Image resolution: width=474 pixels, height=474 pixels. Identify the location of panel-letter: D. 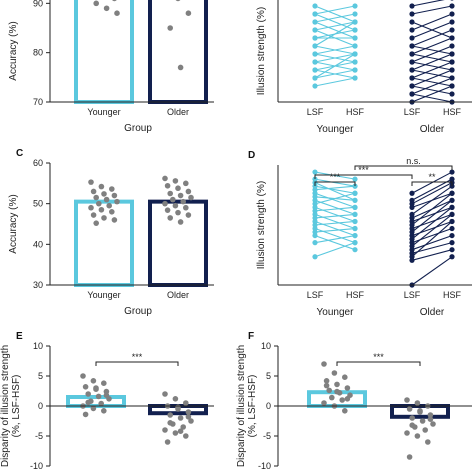
(251, 155).